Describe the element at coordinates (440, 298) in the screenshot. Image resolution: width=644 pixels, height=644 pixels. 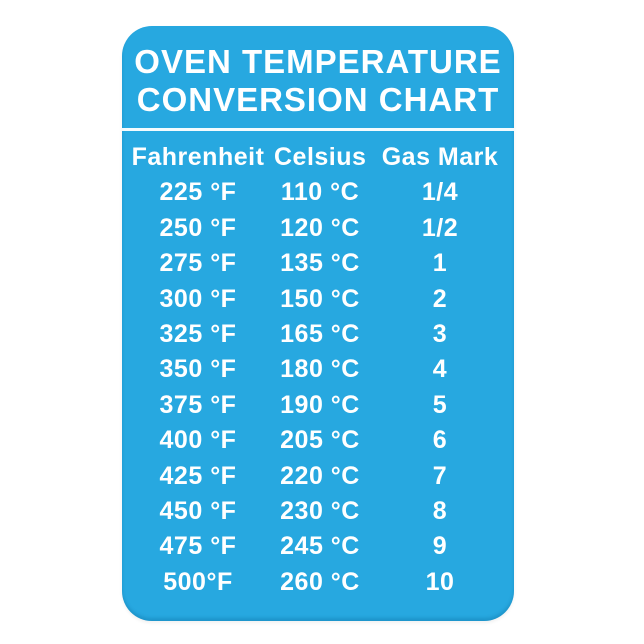
I see `gas-mark-value: 2` at that location.